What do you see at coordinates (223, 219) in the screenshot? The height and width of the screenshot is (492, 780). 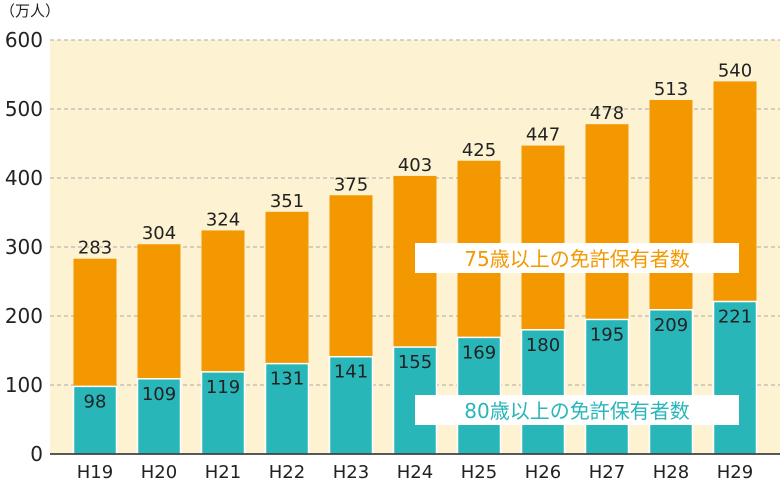 I see `value-label-75plus: 324` at bounding box center [223, 219].